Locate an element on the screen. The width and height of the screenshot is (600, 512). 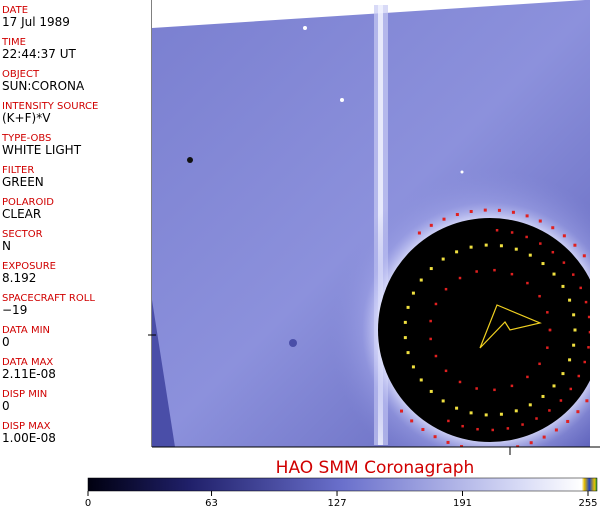
field-value: GREEN is located at coordinates (23, 182).